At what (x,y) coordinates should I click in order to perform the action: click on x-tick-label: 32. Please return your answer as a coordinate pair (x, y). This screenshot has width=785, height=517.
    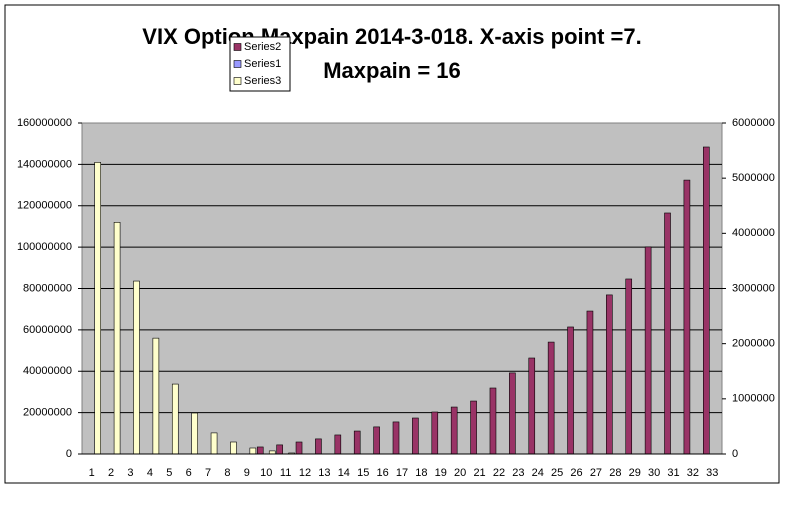
    Looking at the image, I should click on (693, 473).